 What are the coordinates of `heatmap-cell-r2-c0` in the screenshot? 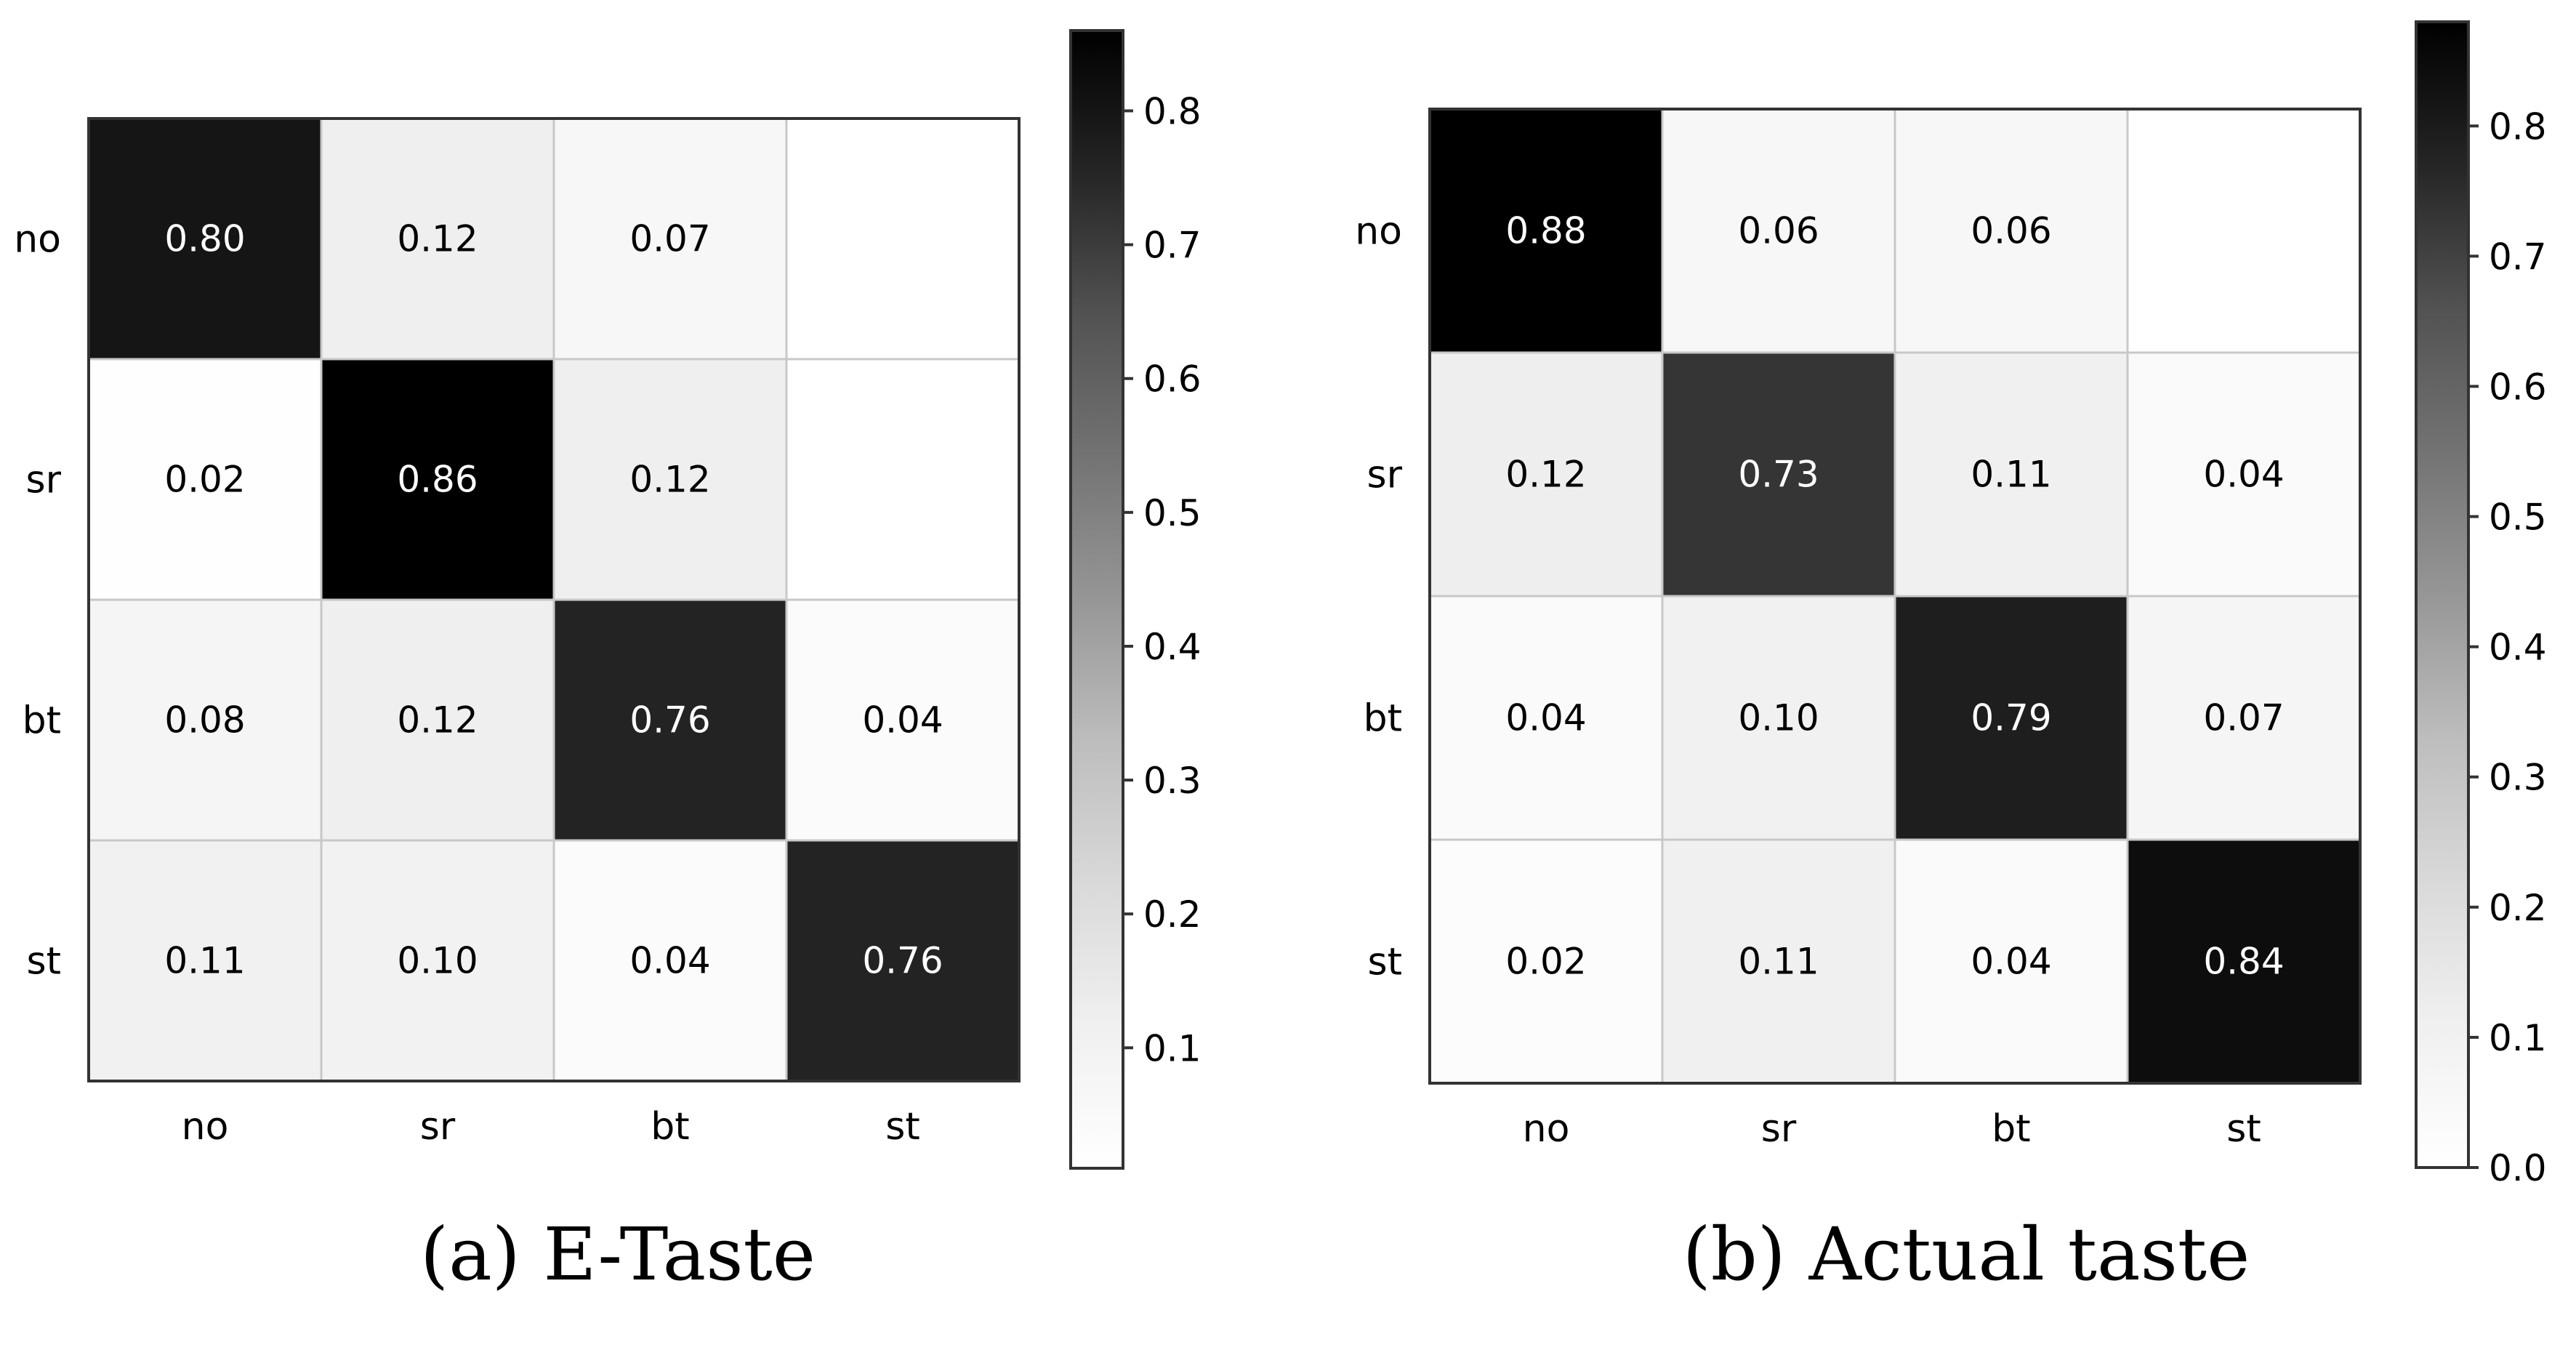 It's located at (1546, 718).